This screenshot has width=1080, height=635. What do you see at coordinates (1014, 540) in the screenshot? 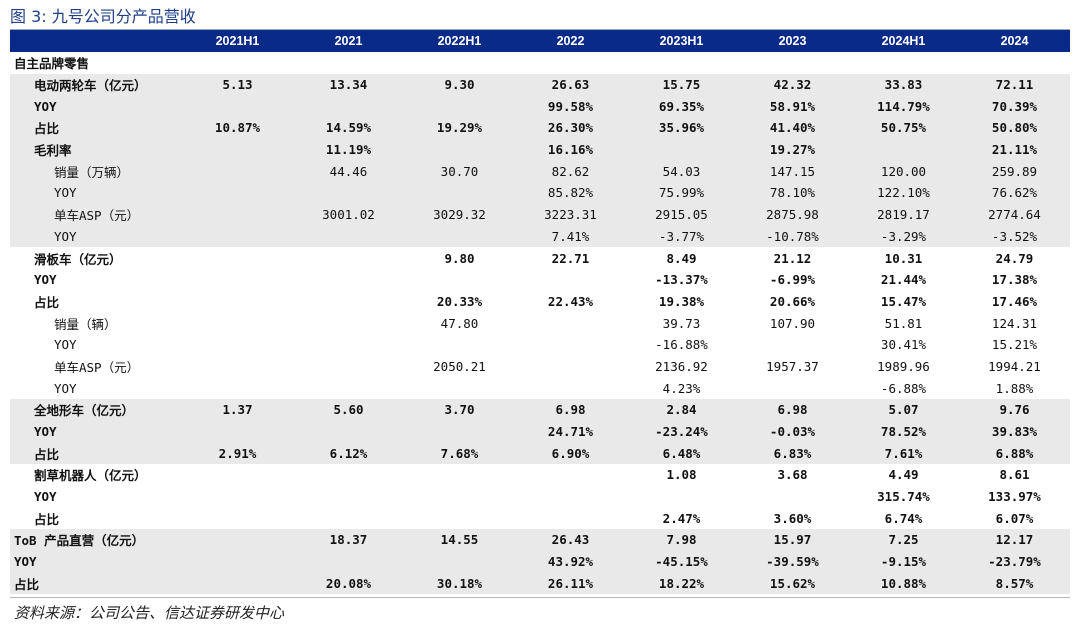
I see `table-cell: 12.17` at bounding box center [1014, 540].